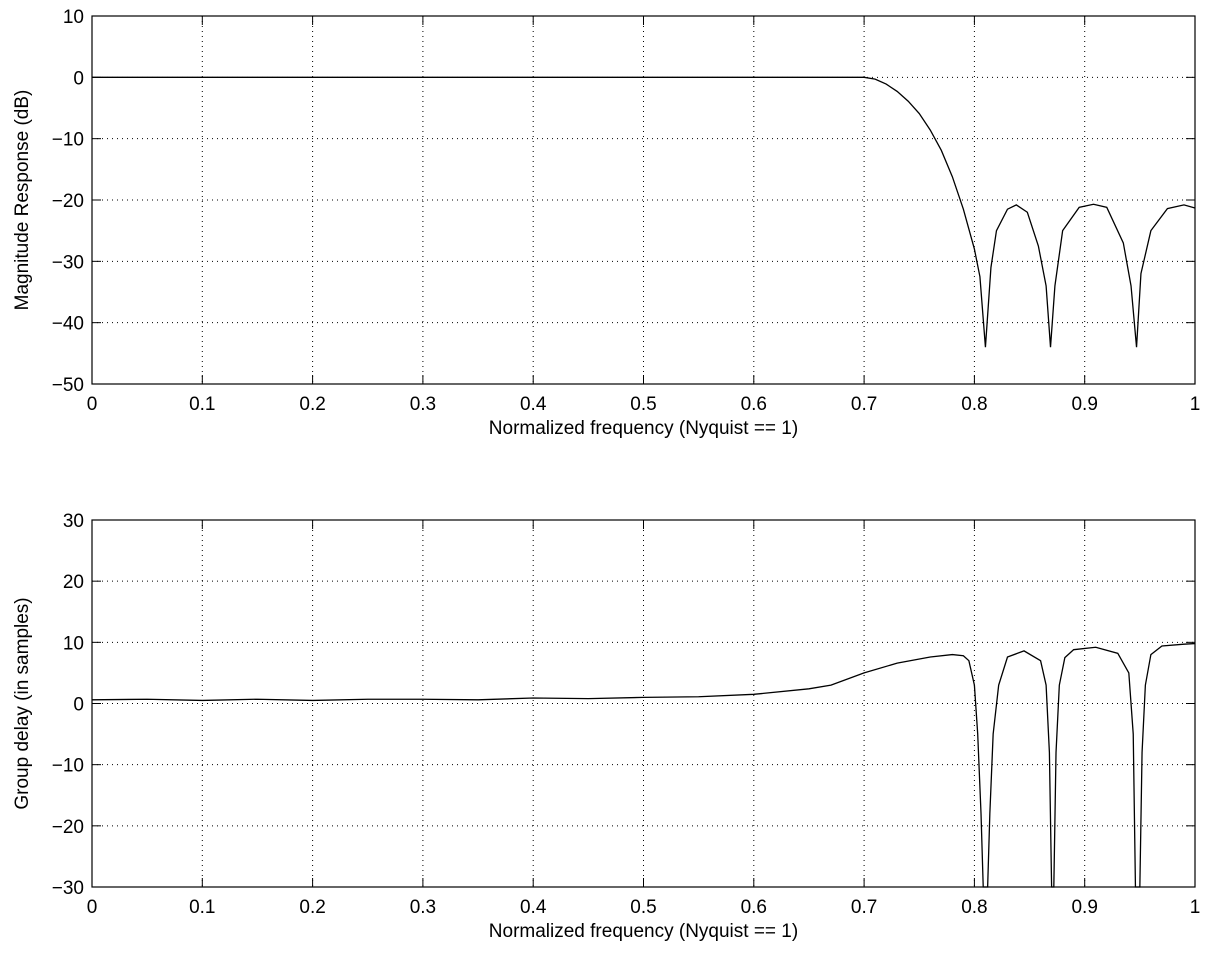 This screenshot has height=957, width=1206. Describe the element at coordinates (312, 404) in the screenshot. I see `magnitude-x-tick-label: 0.2` at that location.